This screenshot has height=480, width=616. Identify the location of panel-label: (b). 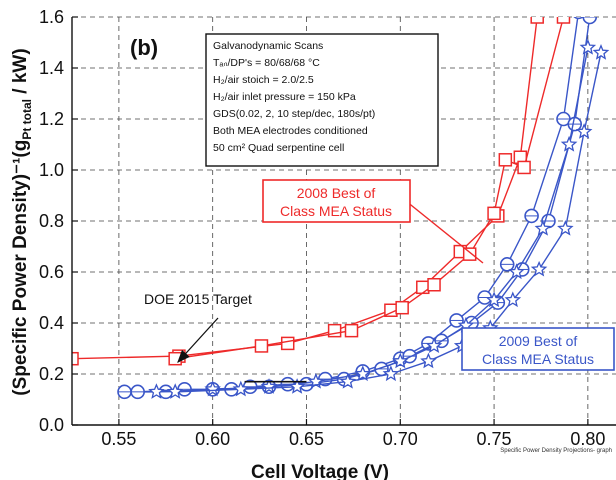
(144, 47).